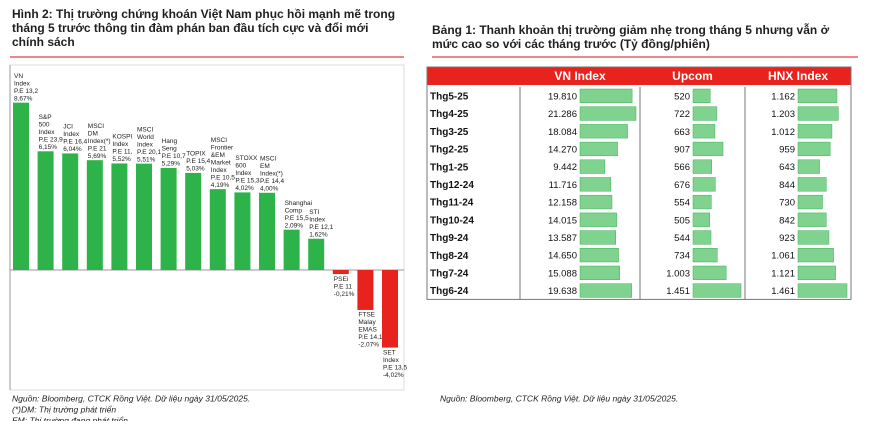 The height and width of the screenshot is (421, 873). What do you see at coordinates (272, 181) in the screenshot?
I see `pe-label: P.E 14,4` at bounding box center [272, 181].